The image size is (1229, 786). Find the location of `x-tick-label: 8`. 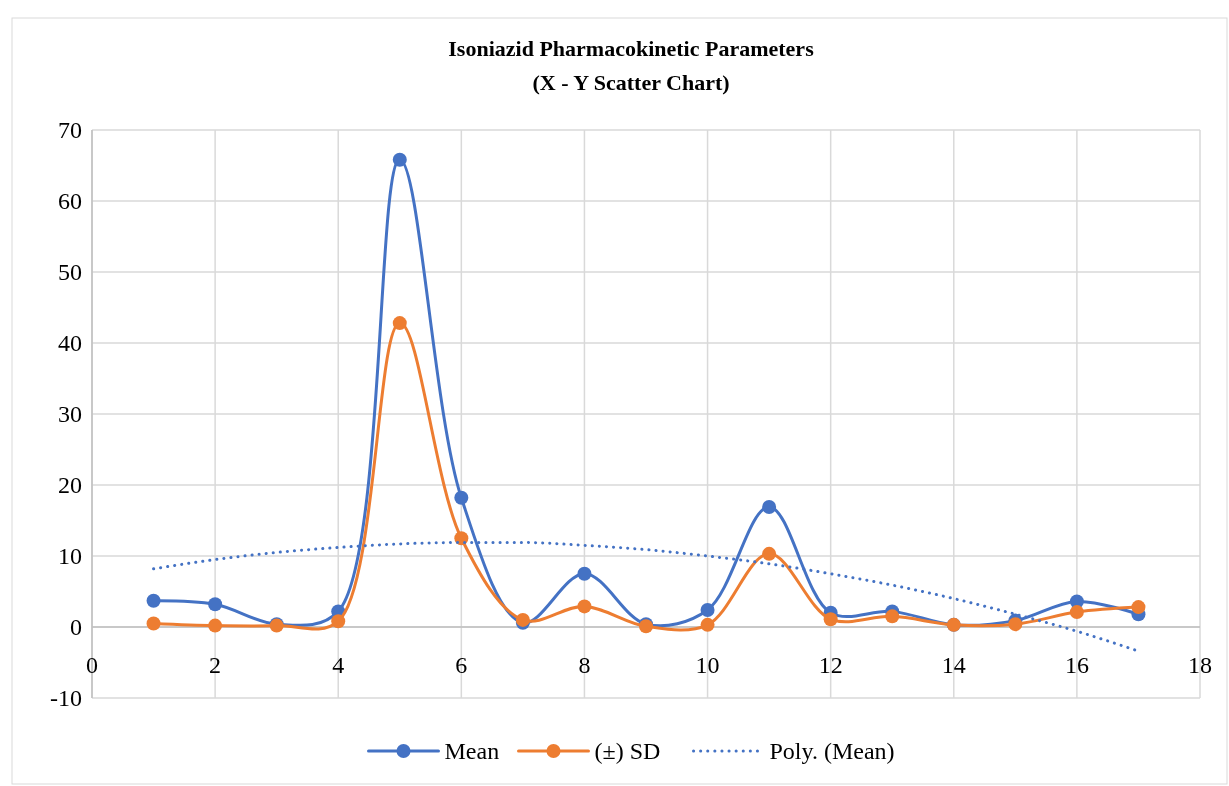

x-tick-label: 8 is located at coordinates (584, 665).